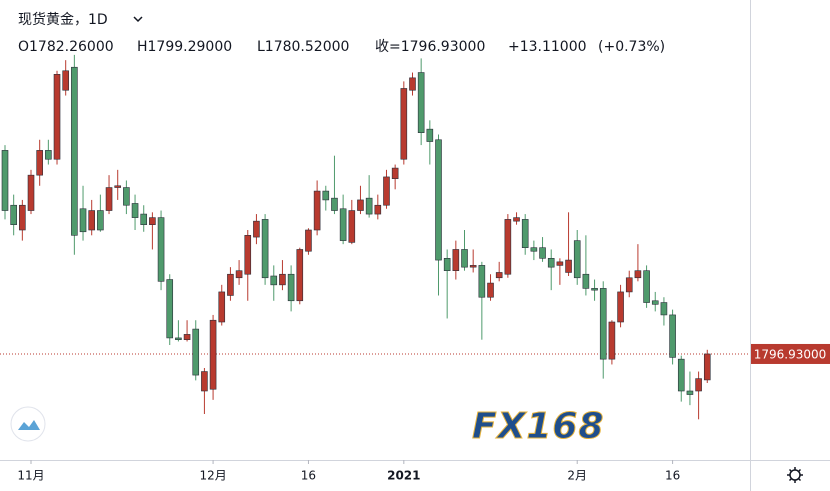 This screenshot has width=830, height=491. What do you see at coordinates (184, 47) in the screenshot?
I see `ohlc-high: H1799.29000` at bounding box center [184, 47].